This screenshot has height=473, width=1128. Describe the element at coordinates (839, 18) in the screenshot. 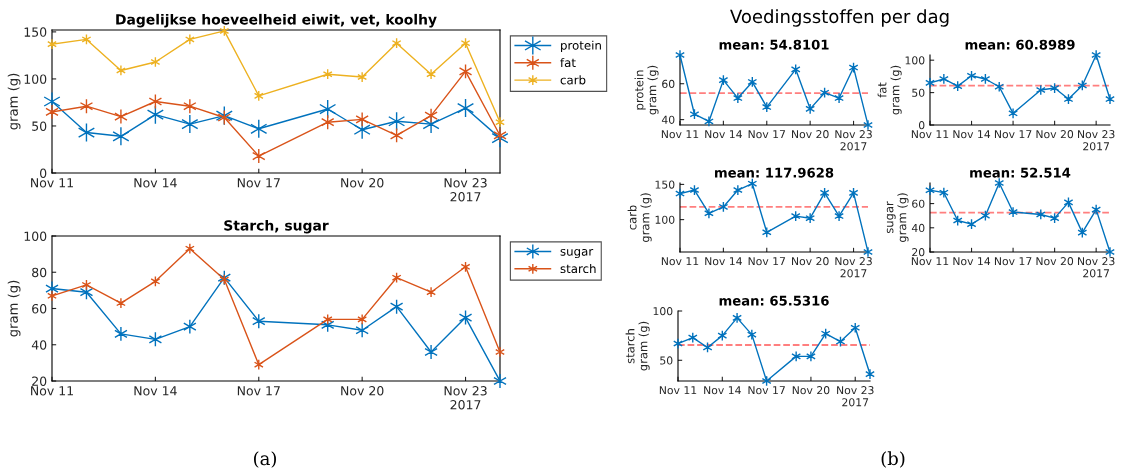

I see `text: Voedingsstoffen per dag` at that location.